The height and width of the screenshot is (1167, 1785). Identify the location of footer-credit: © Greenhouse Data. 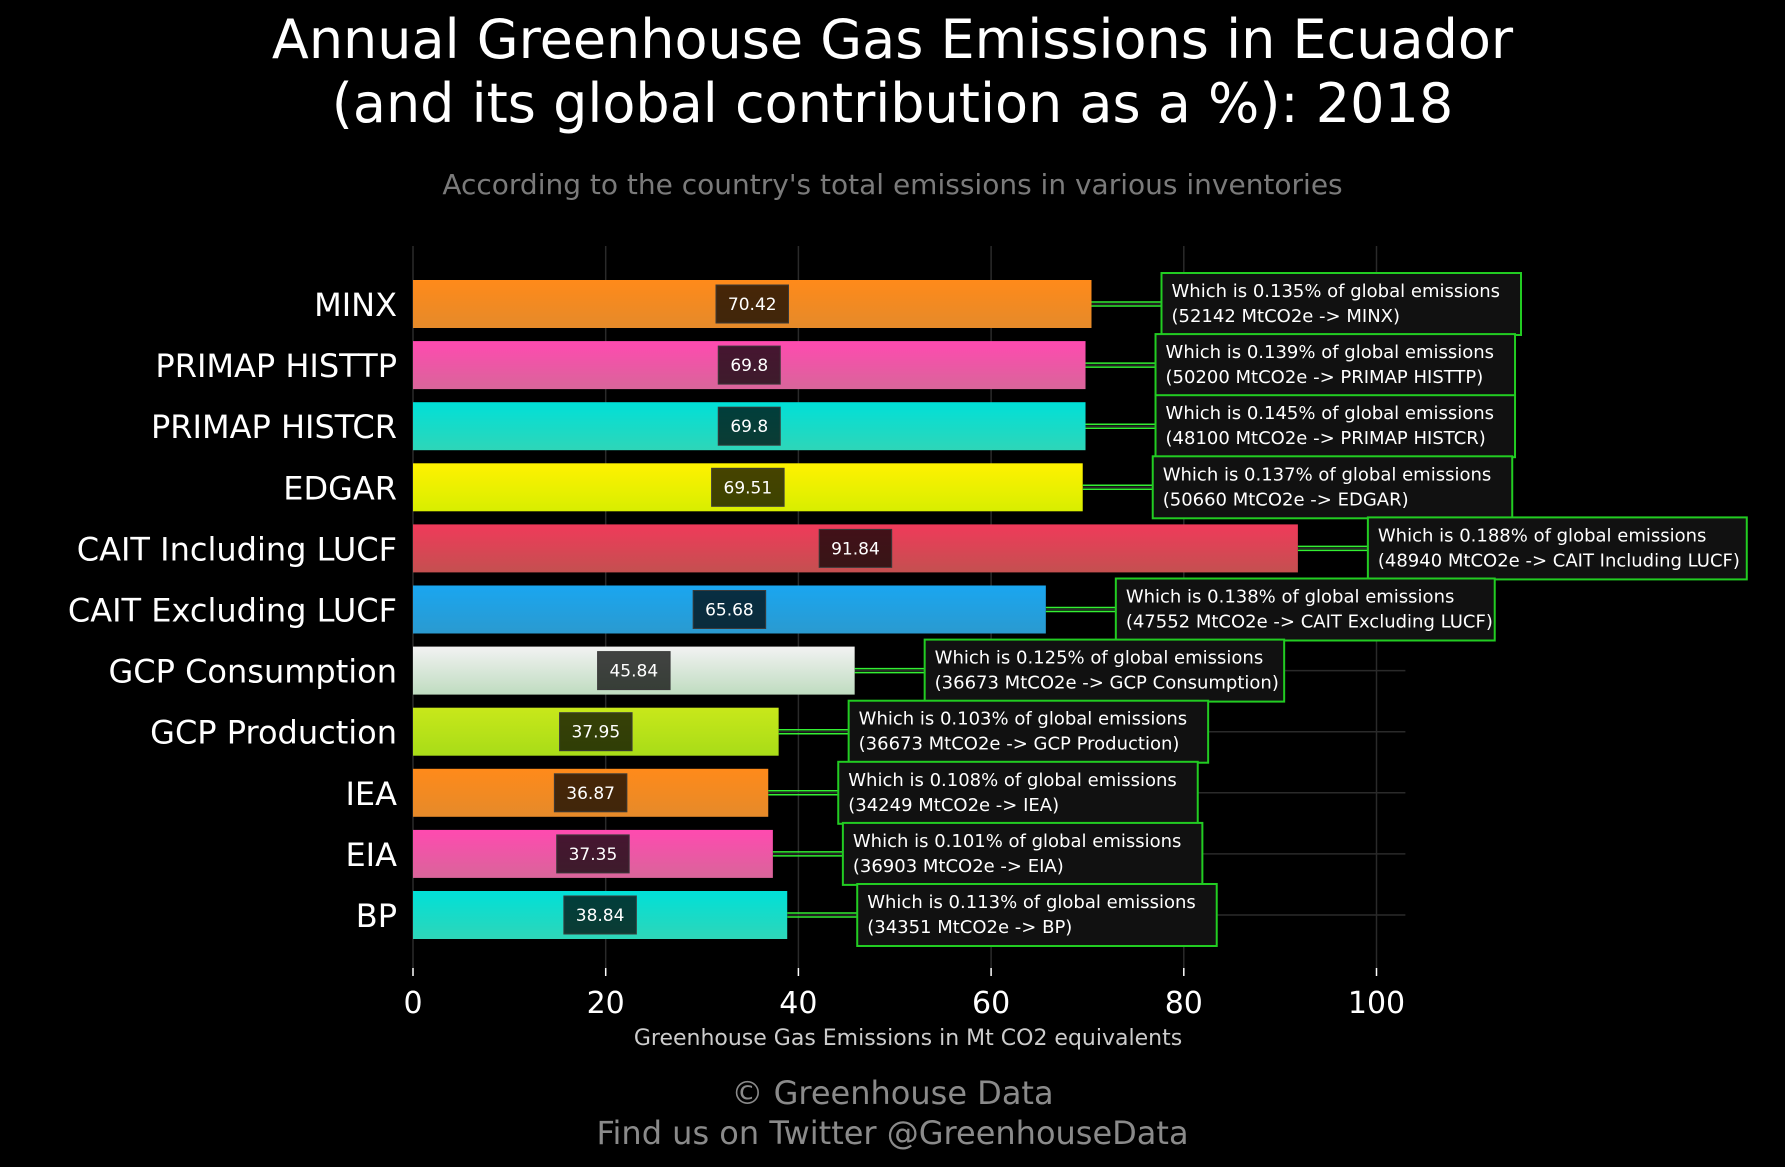
(892, 1093).